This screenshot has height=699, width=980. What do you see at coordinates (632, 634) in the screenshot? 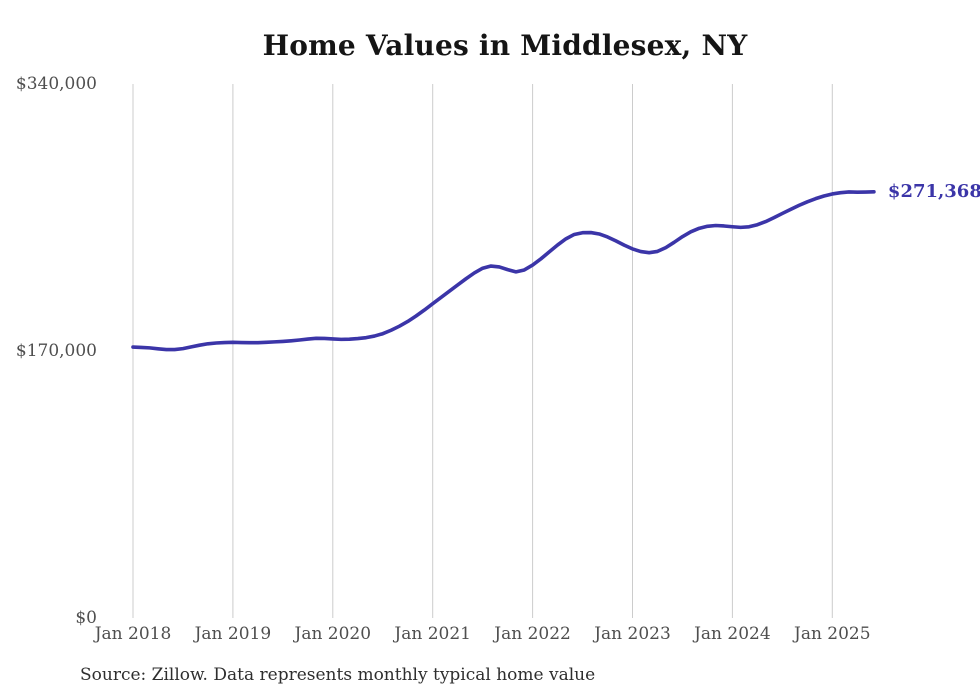
I see `x-tick-label: Jan 2023` at bounding box center [632, 634].